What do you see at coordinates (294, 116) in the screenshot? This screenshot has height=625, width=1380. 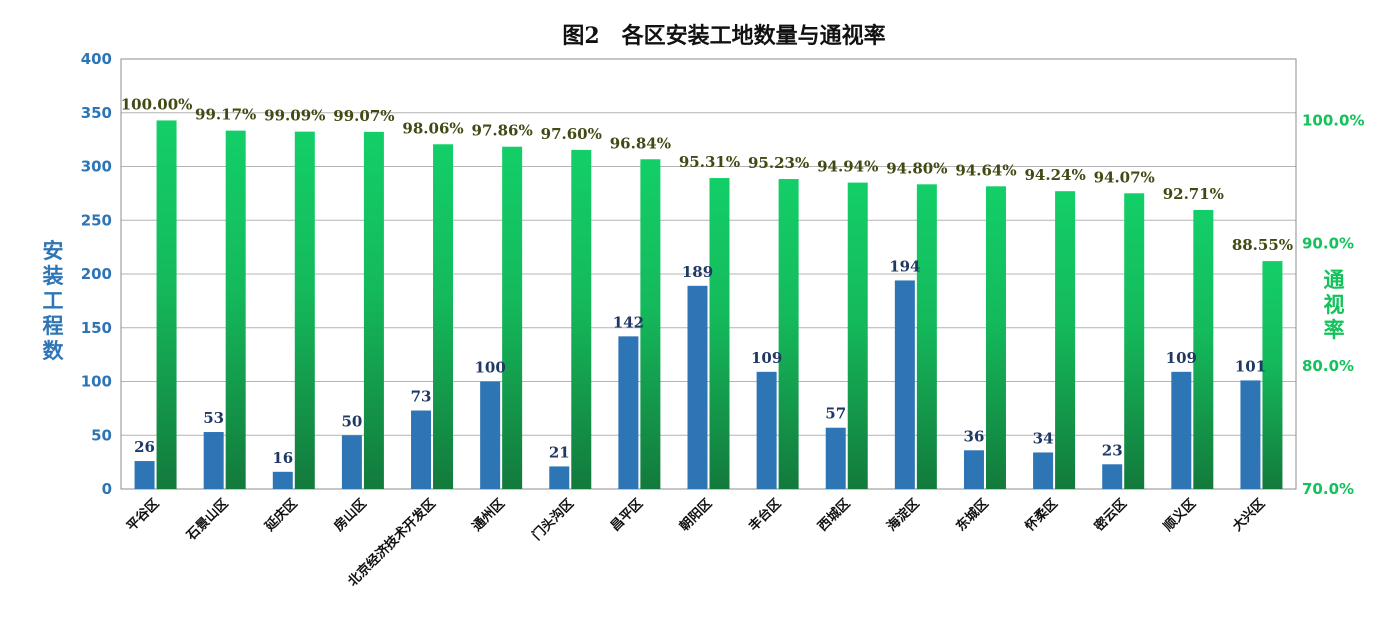 I see `rate-value-label: 99.09%` at bounding box center [294, 116].